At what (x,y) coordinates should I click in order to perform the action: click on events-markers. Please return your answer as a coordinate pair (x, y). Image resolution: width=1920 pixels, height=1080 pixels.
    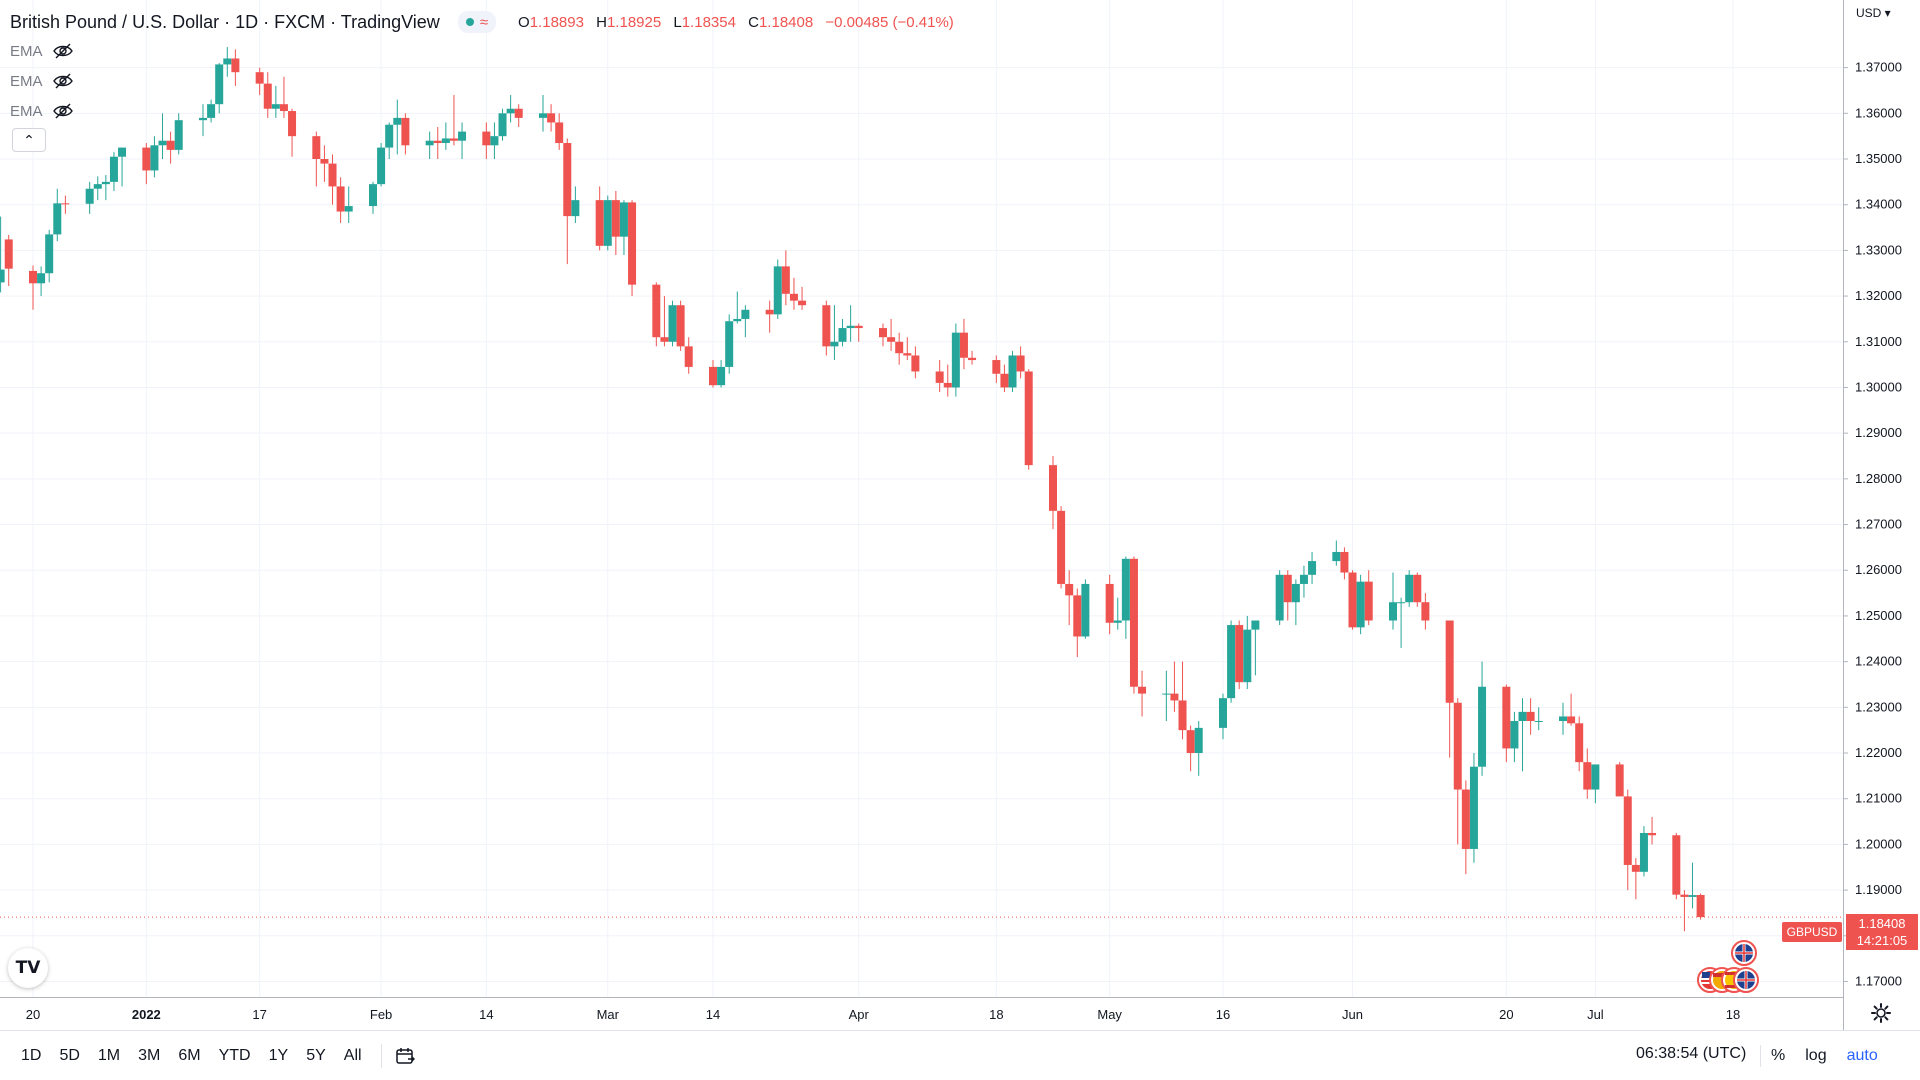
    Looking at the image, I should click on (1735, 968).